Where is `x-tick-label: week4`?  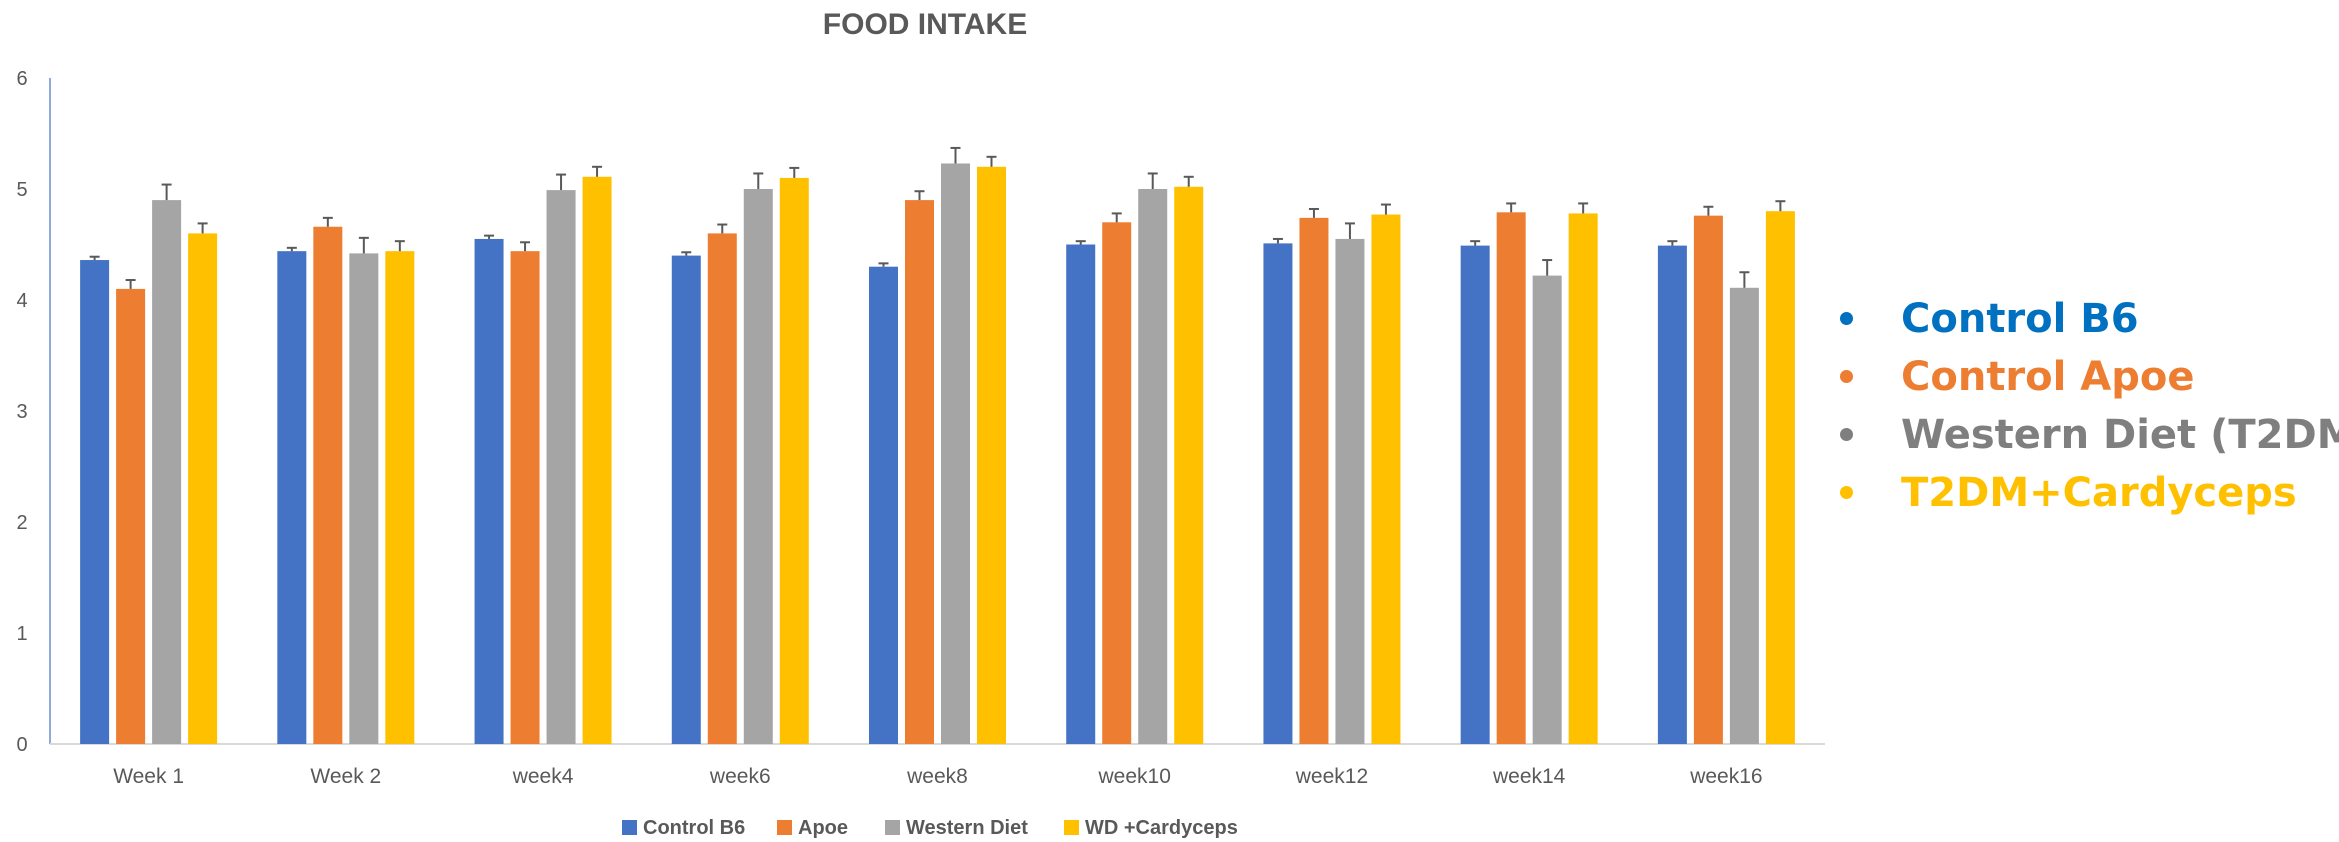 x-tick-label: week4 is located at coordinates (543, 776).